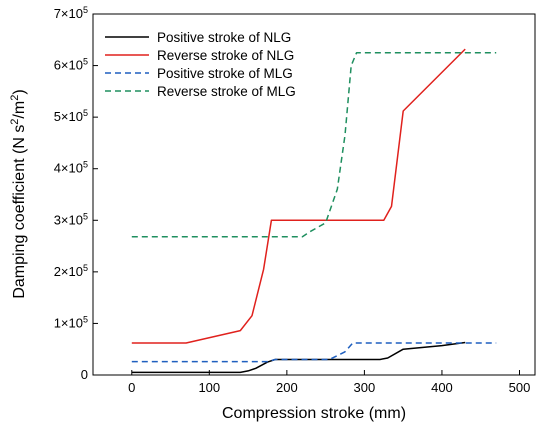 The height and width of the screenshot is (433, 550). I want to click on y-tick-label: 4×10⁵, so click(71, 168).